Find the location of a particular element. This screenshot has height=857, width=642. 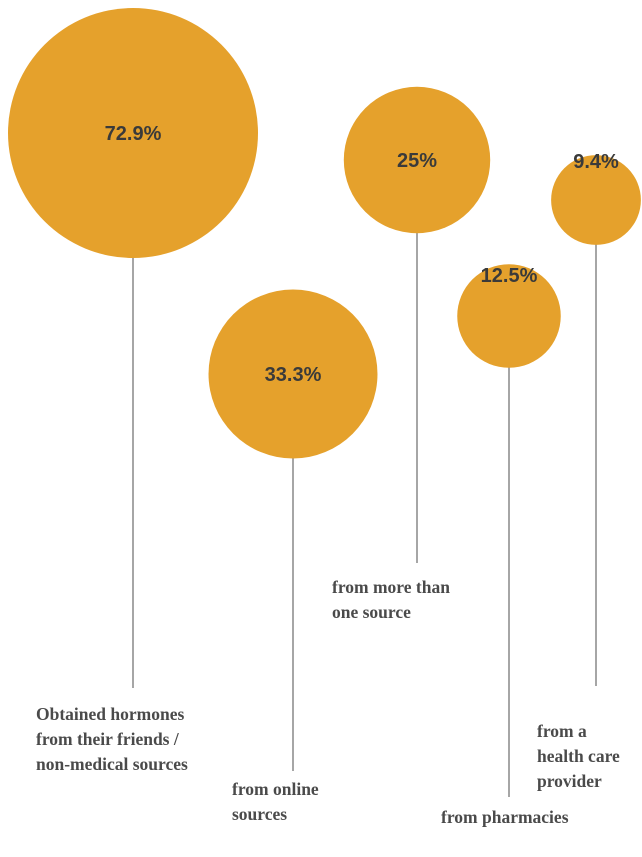

value-label-1: 33.3% is located at coordinates (293, 375).